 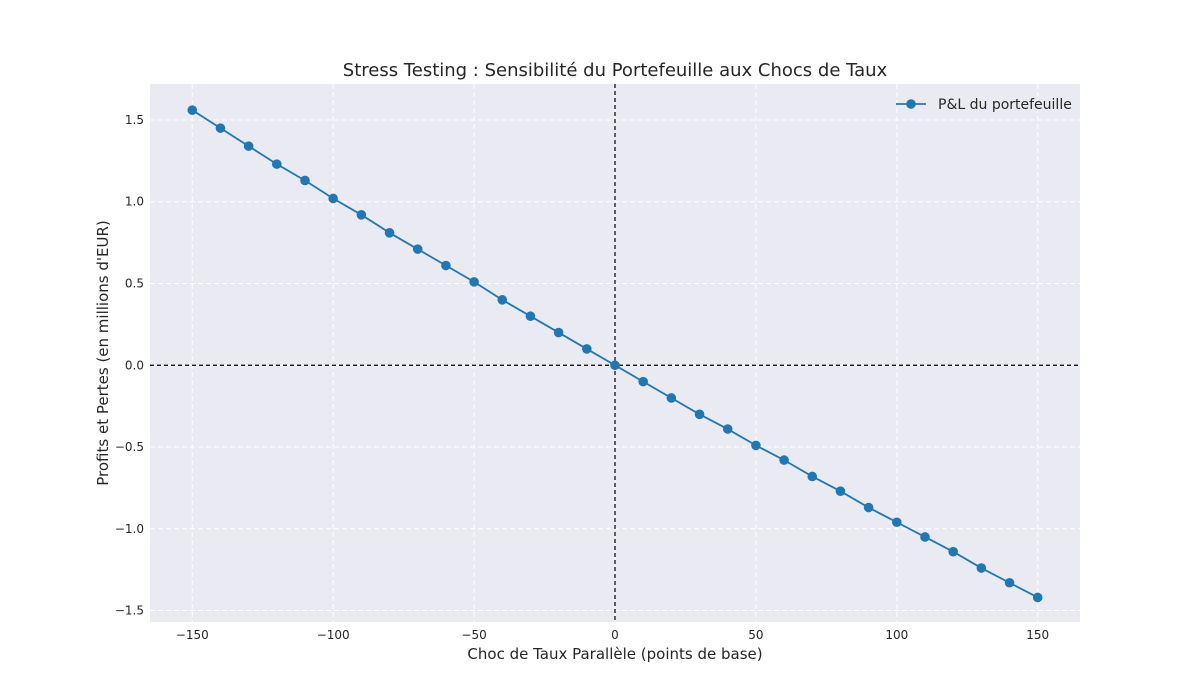 What do you see at coordinates (129, 529) in the screenshot?
I see `y-tick-label: −1.0` at bounding box center [129, 529].